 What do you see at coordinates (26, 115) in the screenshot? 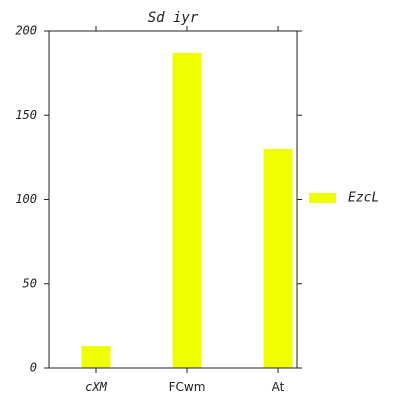
I see `y-tick-label: 150` at bounding box center [26, 115].